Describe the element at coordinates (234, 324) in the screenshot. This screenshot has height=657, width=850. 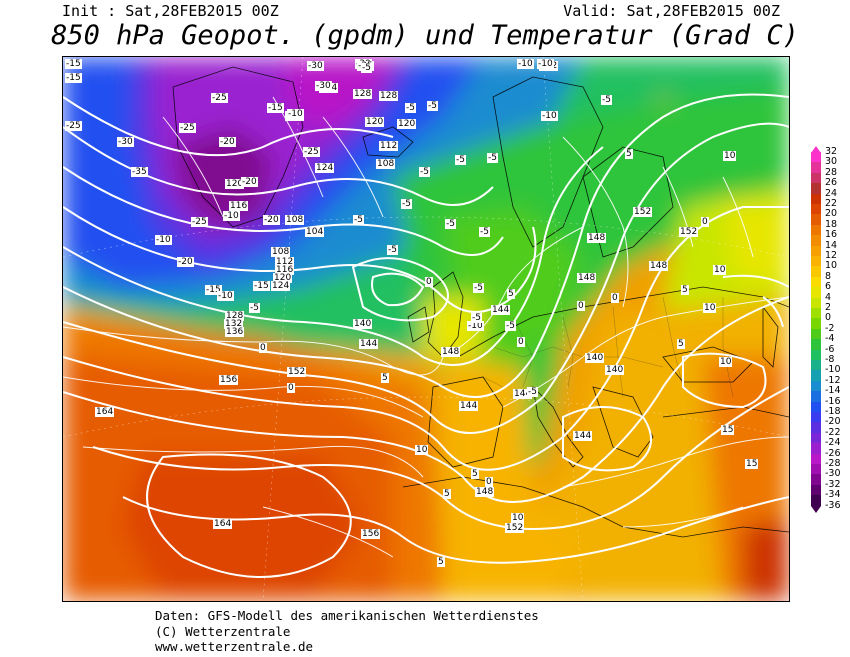
I see `geopotential-label: 132` at that location.